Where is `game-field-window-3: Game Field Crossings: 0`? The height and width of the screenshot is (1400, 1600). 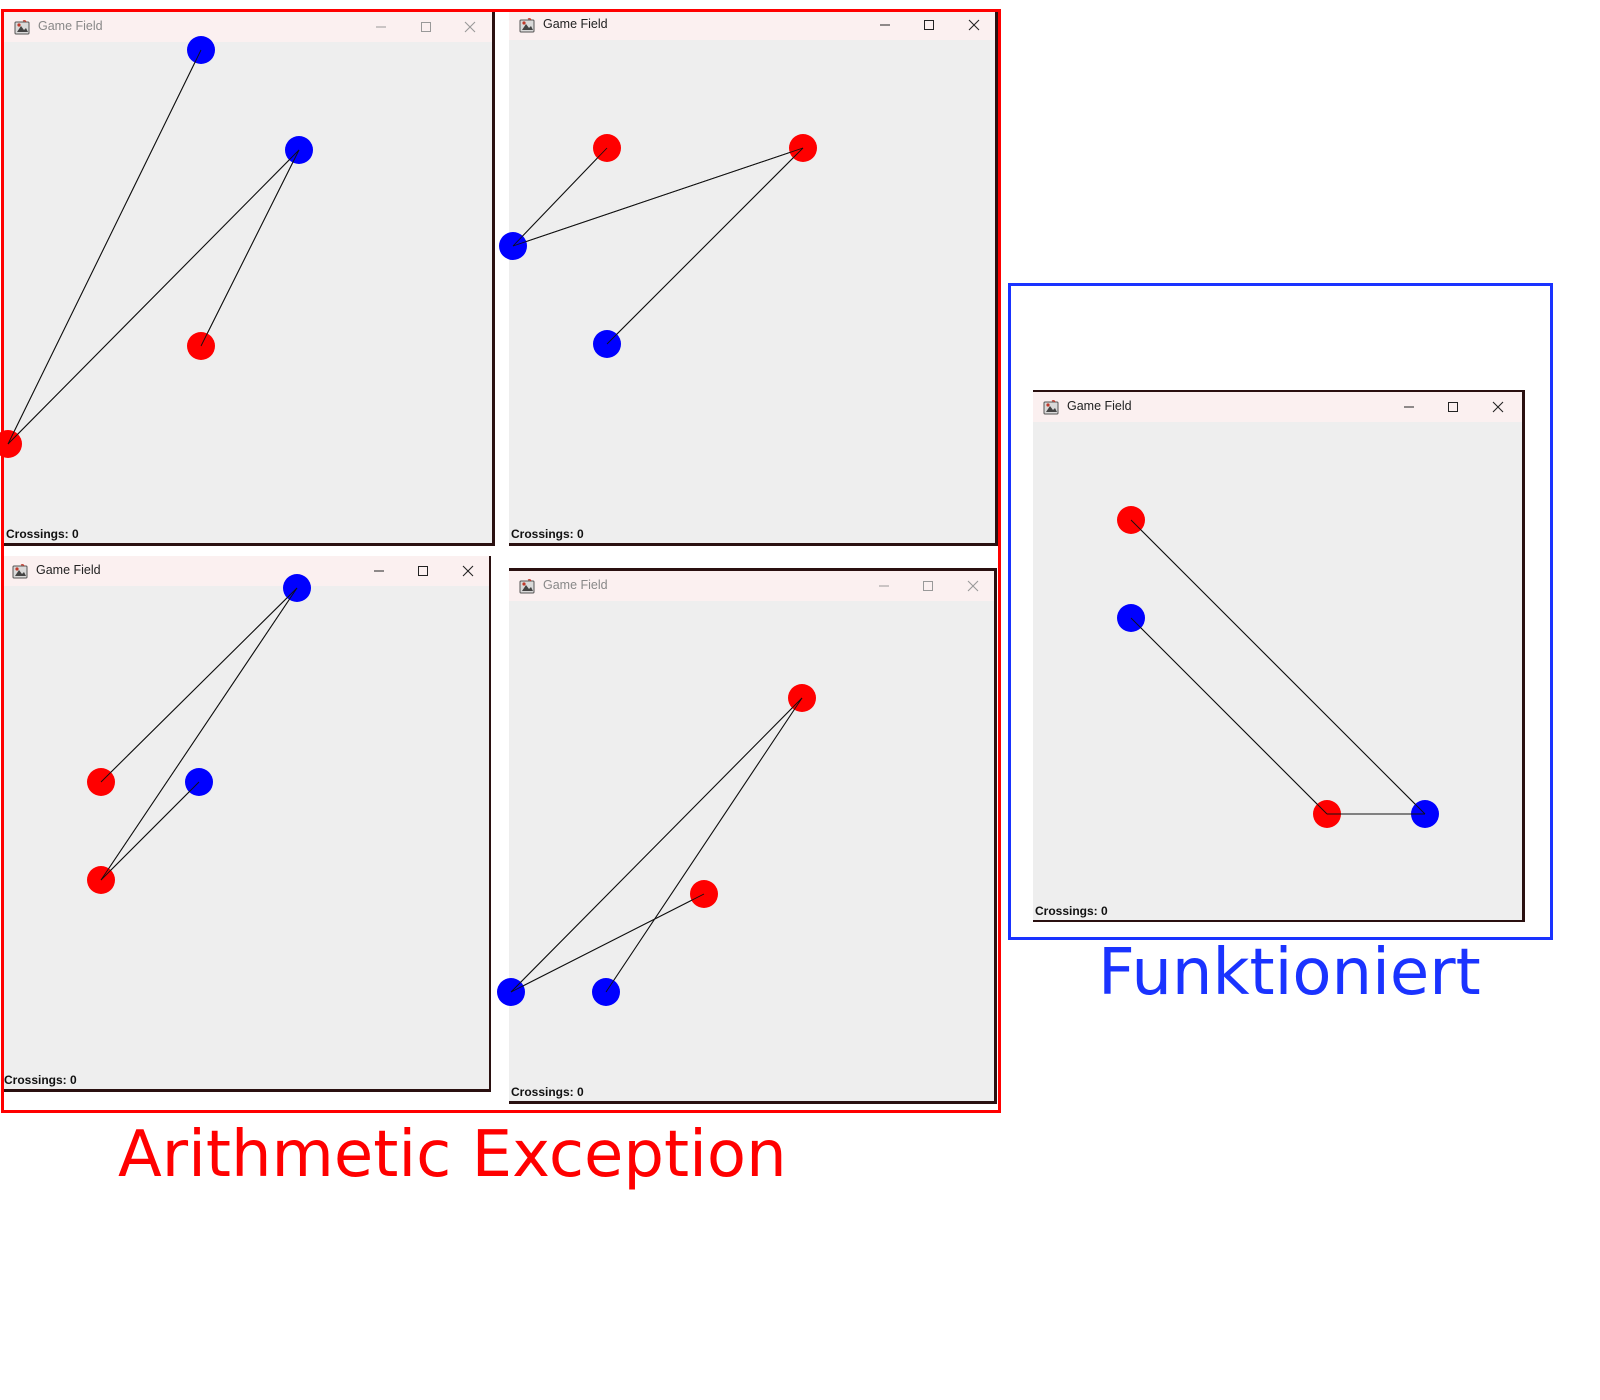 game-field-window-3: Game Field Crossings: 0 is located at coordinates (246, 824).